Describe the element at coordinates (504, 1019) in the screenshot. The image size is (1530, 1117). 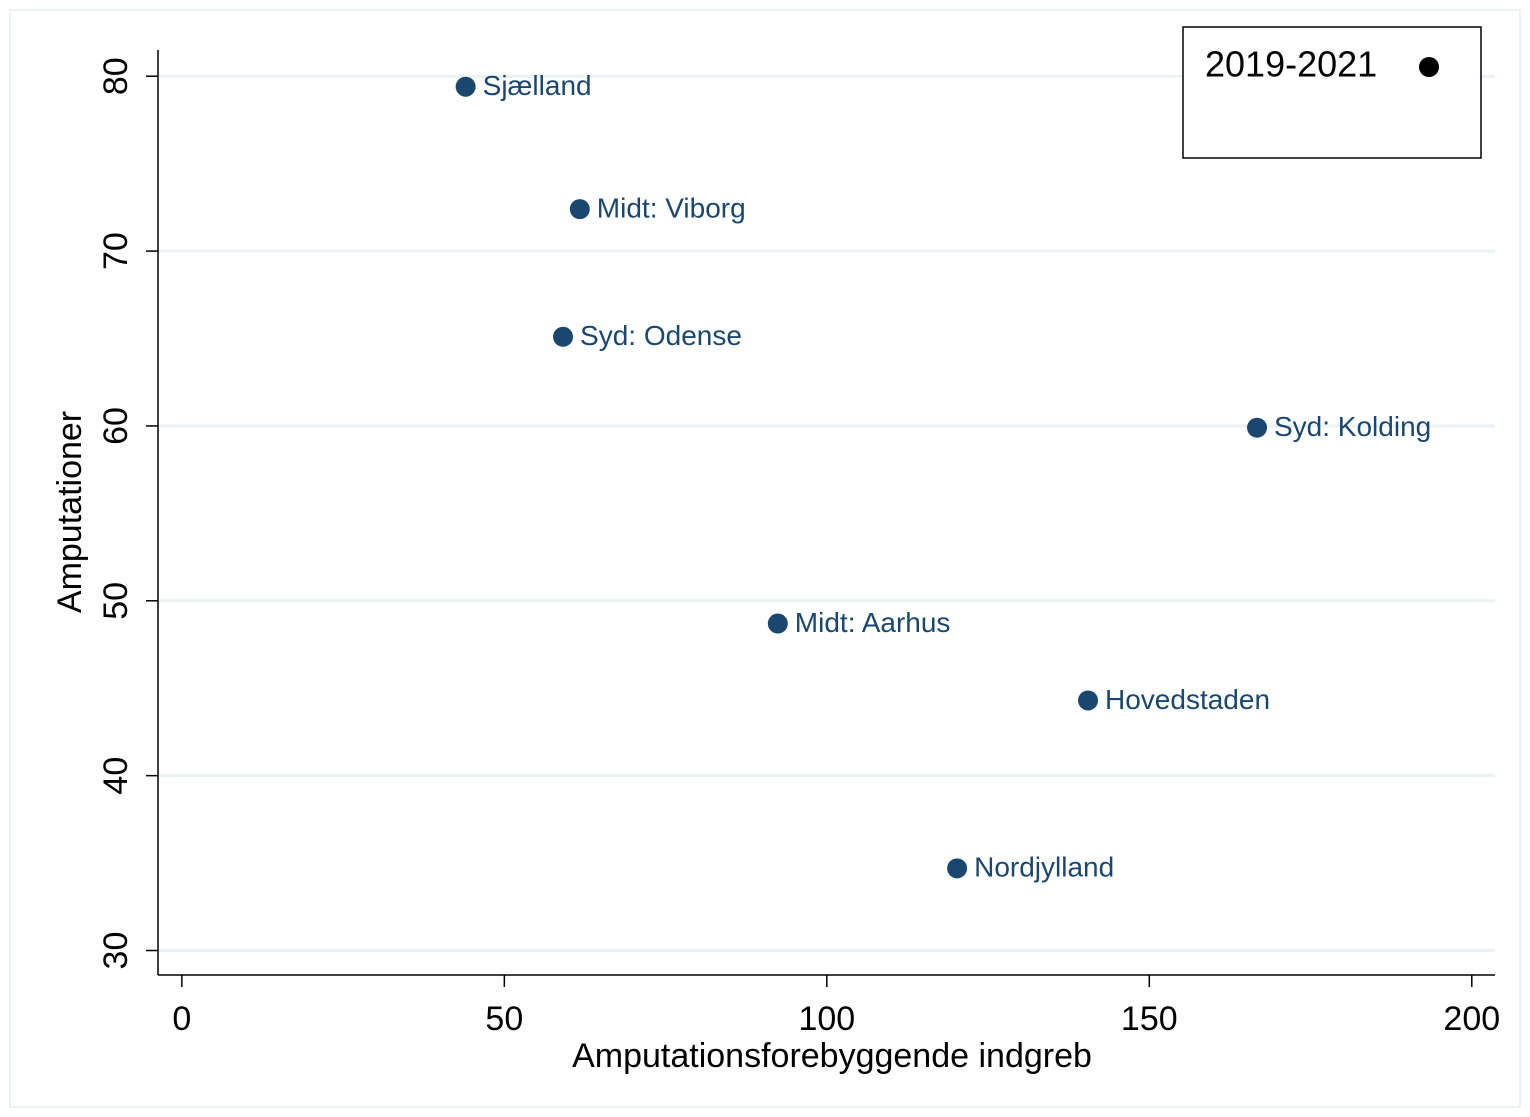
I see `x-tick-label: 50` at that location.